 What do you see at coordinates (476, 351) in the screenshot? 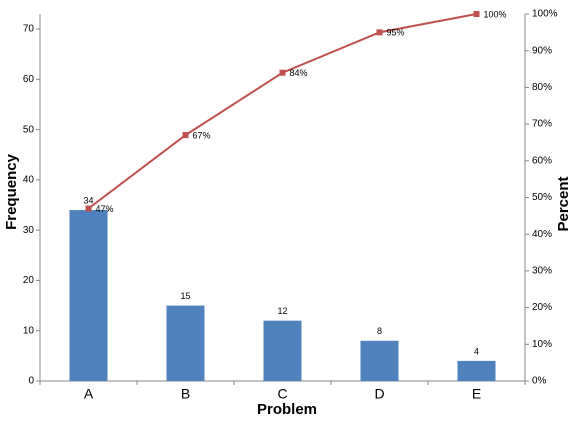
I see `bar-value-label: 4` at bounding box center [476, 351].